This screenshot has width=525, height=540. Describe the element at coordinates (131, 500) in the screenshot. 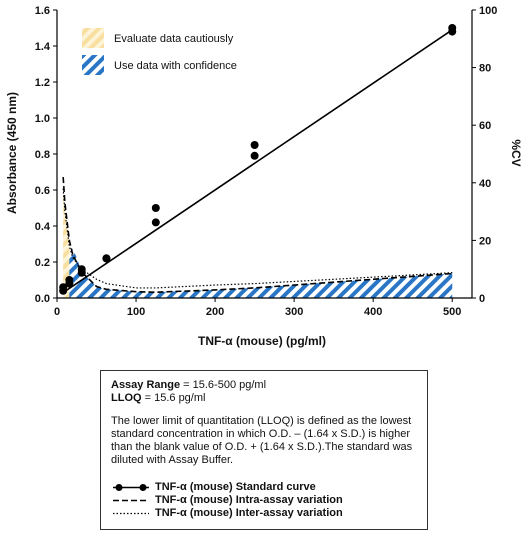

I see `key-intra-swatch` at that location.